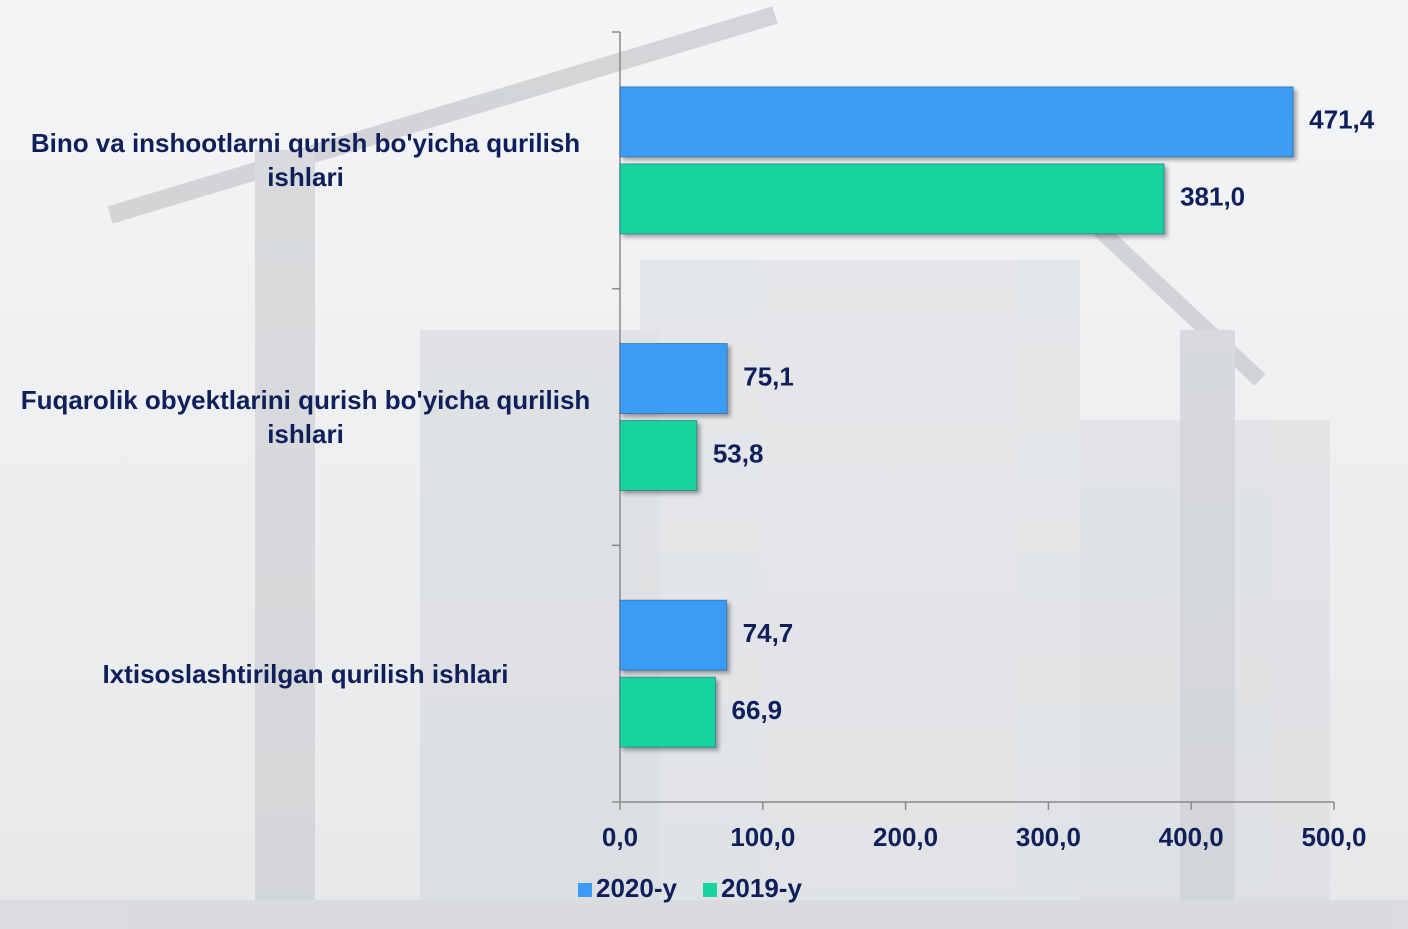 The height and width of the screenshot is (929, 1408). Describe the element at coordinates (757, 710) in the screenshot. I see `value-label: 66,9` at that location.